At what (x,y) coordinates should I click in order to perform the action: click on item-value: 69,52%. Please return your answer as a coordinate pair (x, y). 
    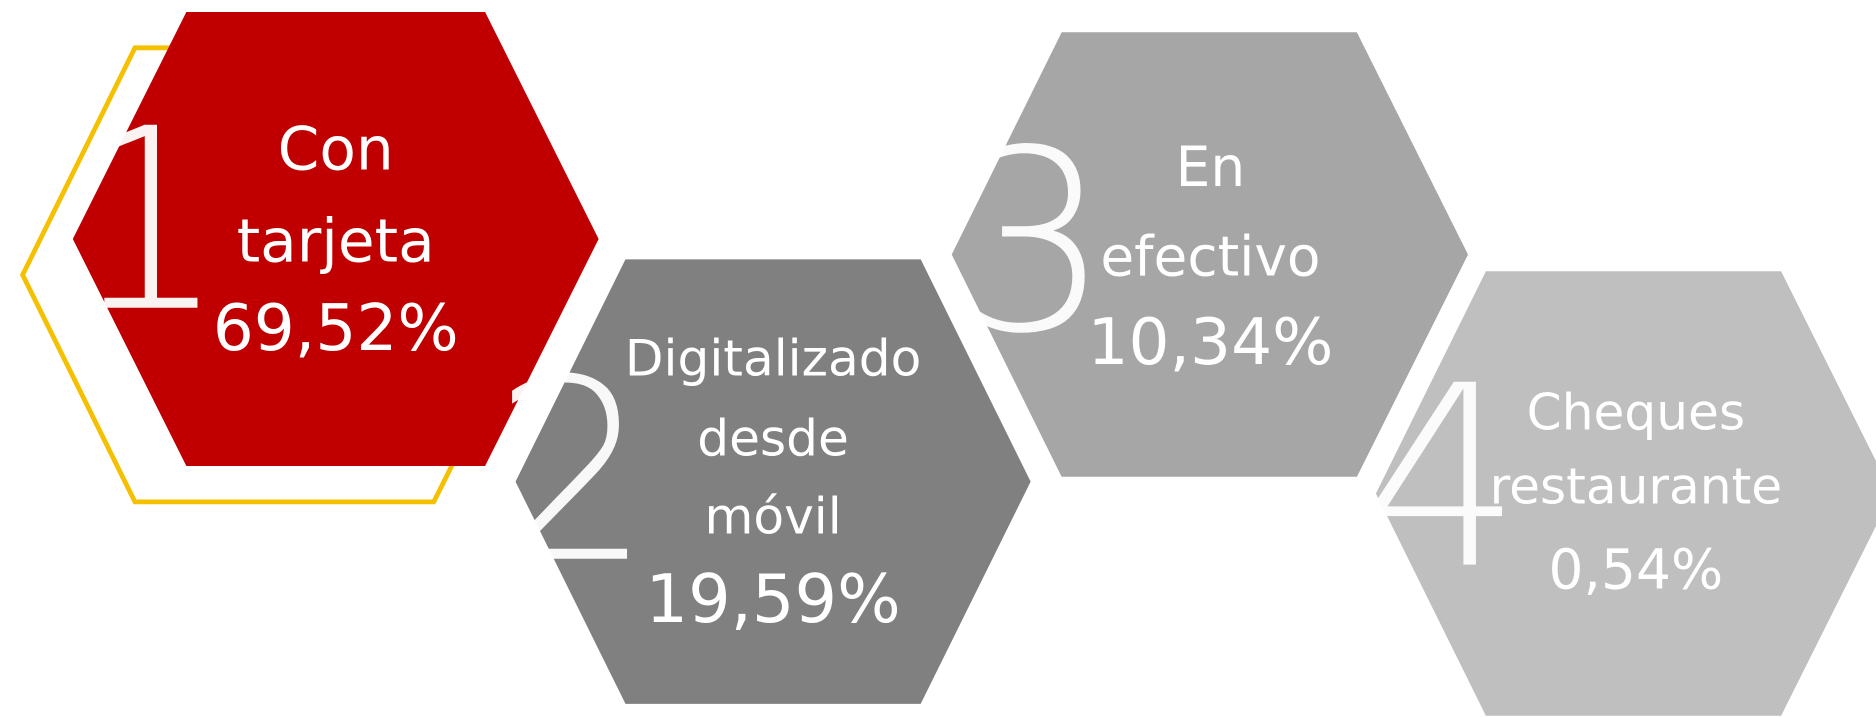
    Looking at the image, I should click on (336, 328).